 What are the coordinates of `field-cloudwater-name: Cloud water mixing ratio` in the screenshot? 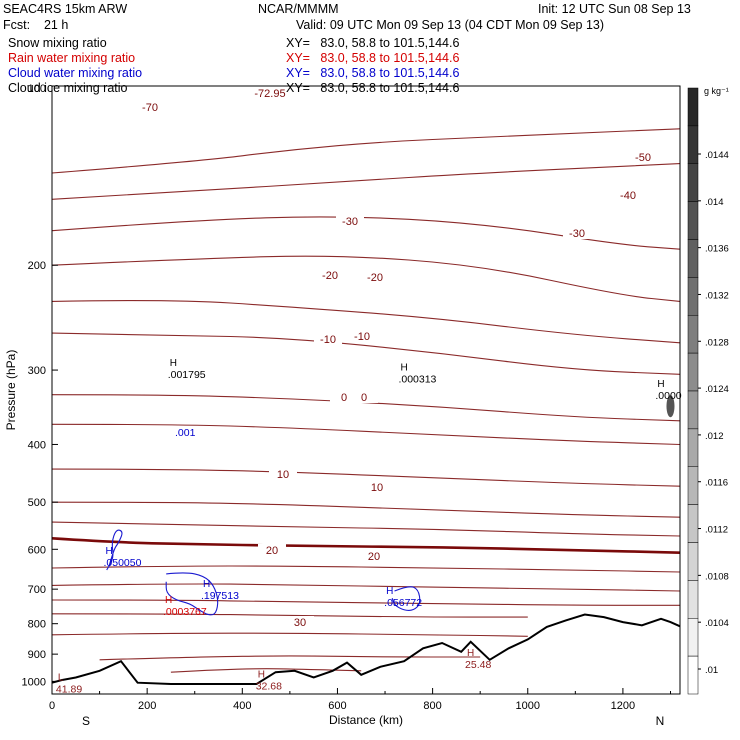 It's located at (75, 73).